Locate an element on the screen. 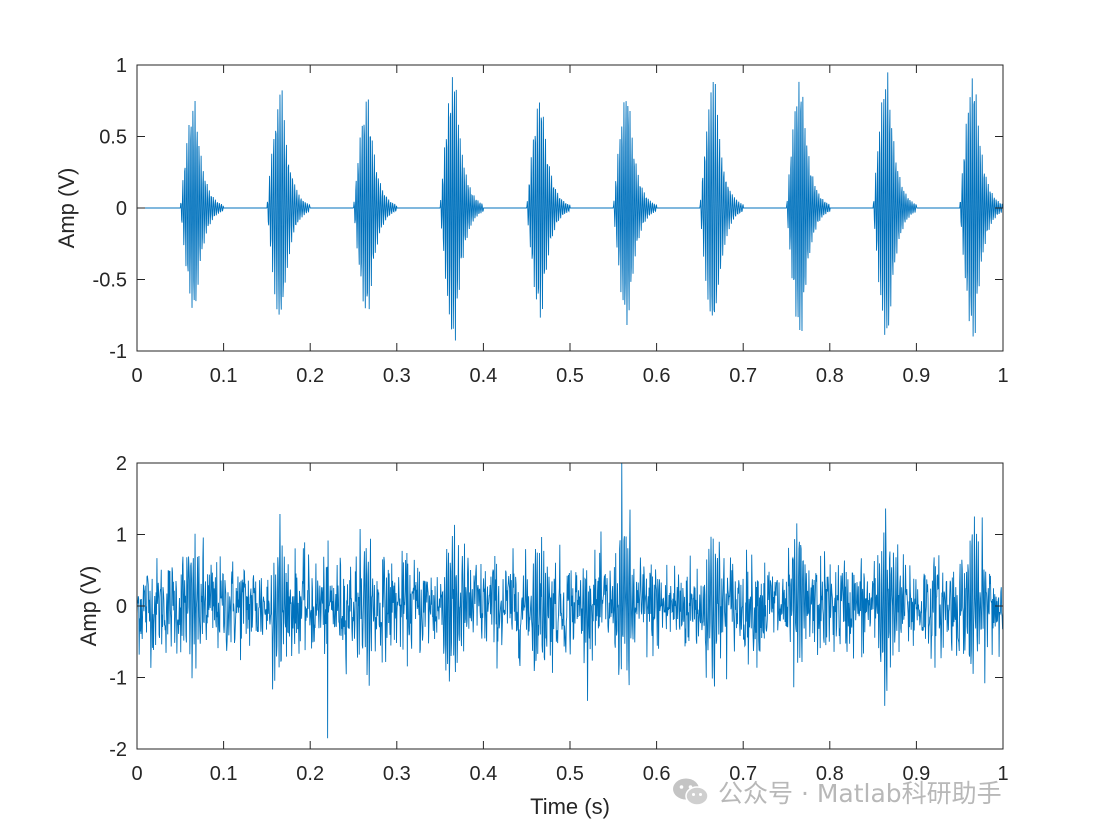 The height and width of the screenshot is (833, 1105). y-tick-label: 2 is located at coordinates (121, 464).